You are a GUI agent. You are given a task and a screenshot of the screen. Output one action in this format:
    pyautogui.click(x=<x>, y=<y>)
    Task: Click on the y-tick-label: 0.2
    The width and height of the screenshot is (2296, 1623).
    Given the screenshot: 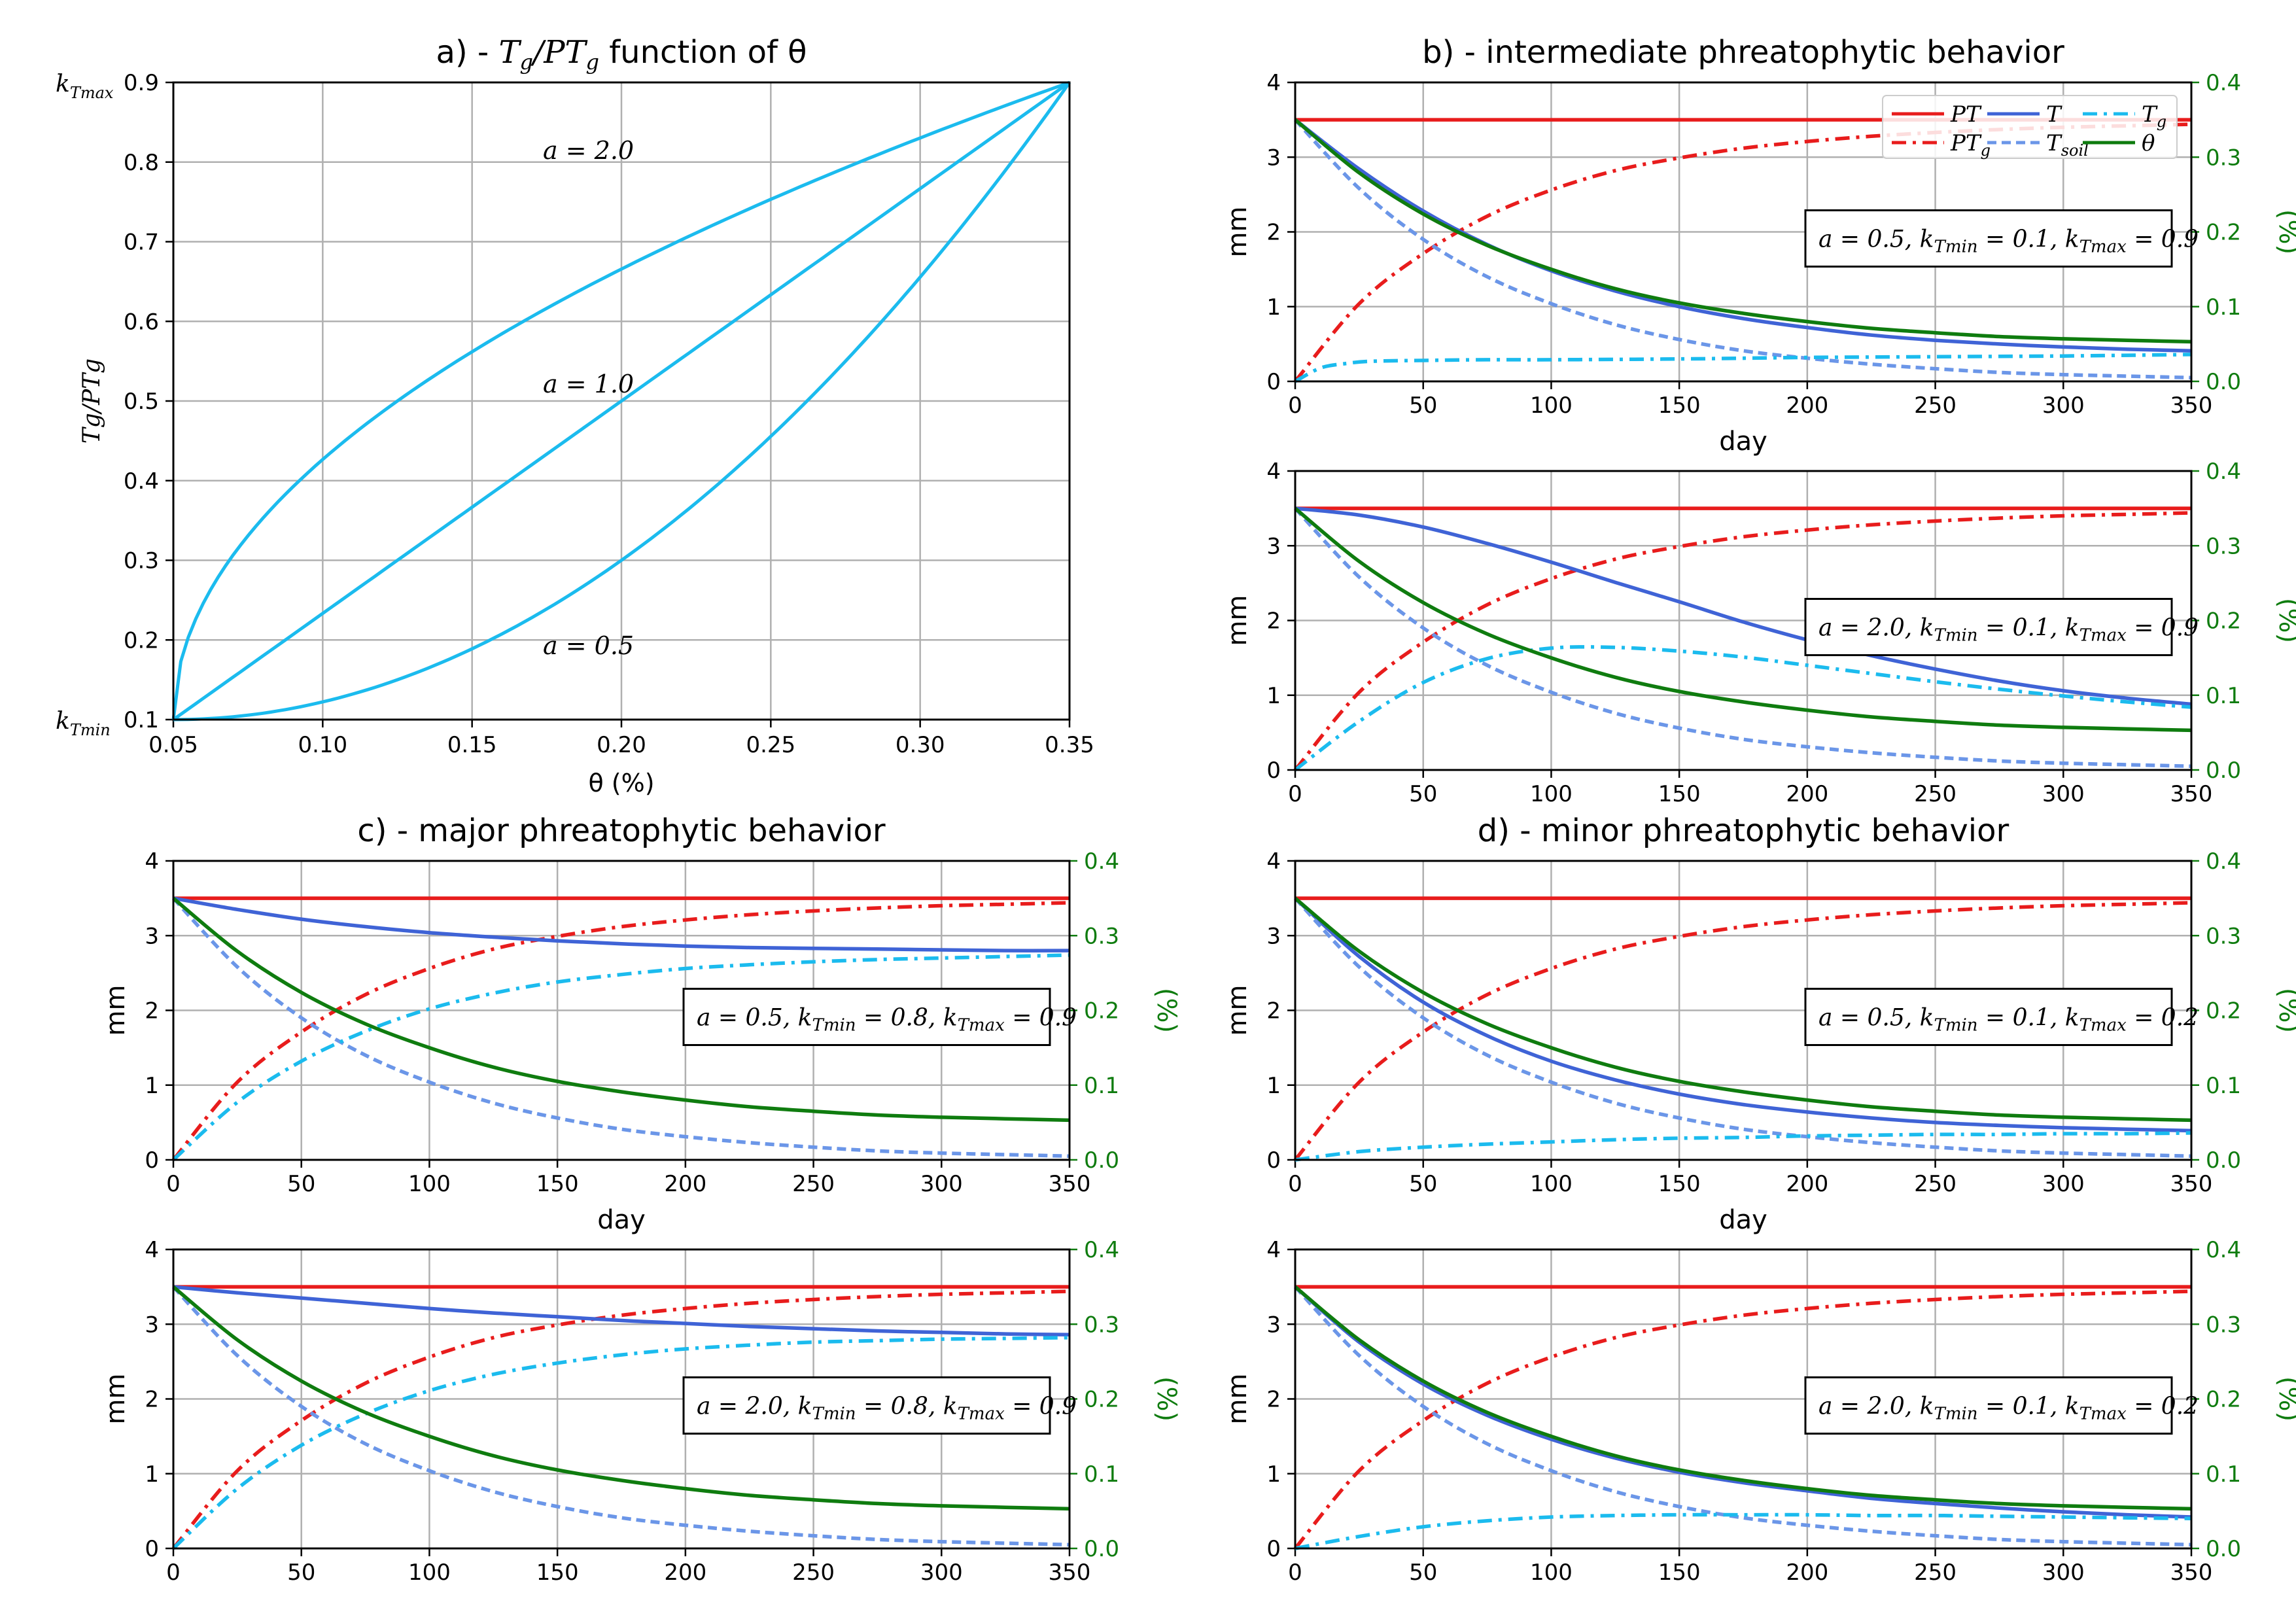 What is the action you would take?
    pyautogui.click(x=141, y=641)
    